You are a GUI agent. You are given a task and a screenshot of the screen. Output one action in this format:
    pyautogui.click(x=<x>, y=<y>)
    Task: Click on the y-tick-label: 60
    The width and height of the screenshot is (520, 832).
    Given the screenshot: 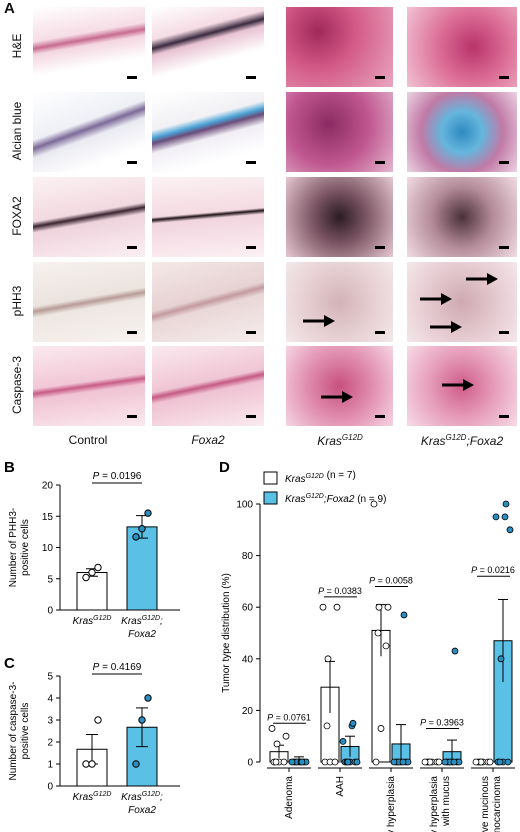 What is the action you would take?
    pyautogui.click(x=248, y=608)
    